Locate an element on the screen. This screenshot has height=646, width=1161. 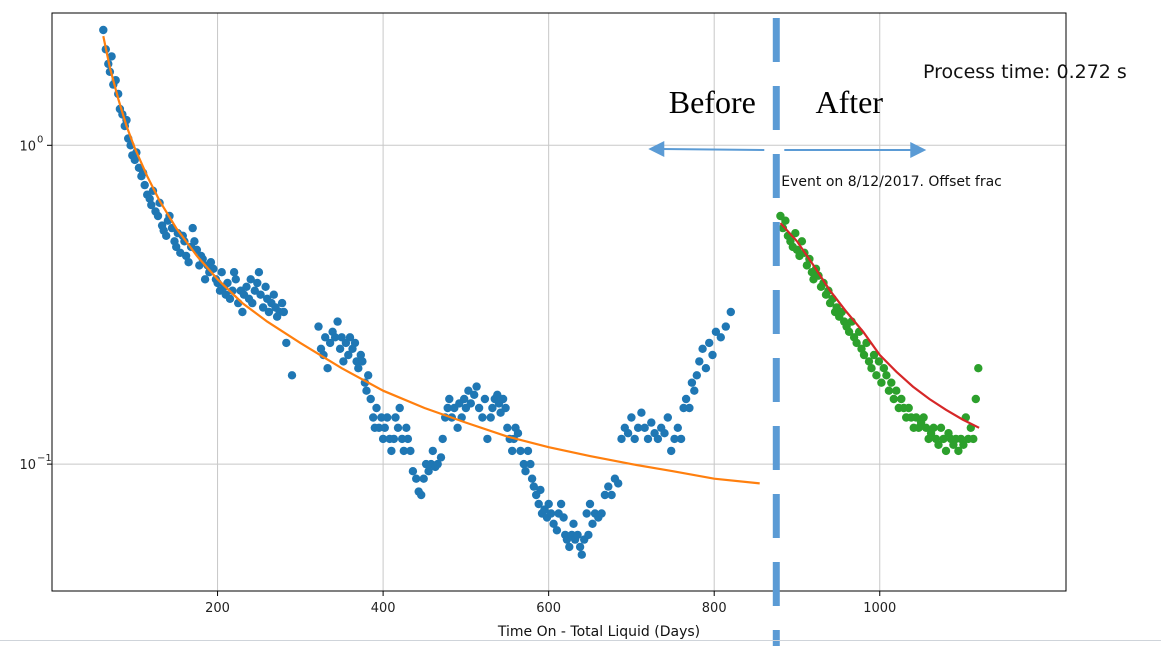
x-axis-label: Time On - Total Liquid (Days) is located at coordinates (598, 632).